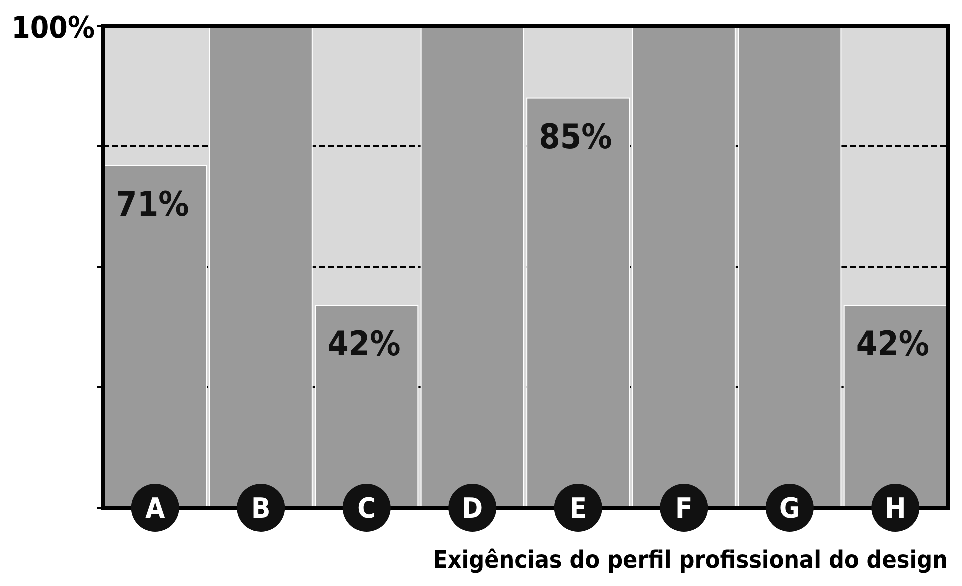 The height and width of the screenshot is (586, 962). What do you see at coordinates (575, 137) in the screenshot?
I see `data-label: 85%` at bounding box center [575, 137].